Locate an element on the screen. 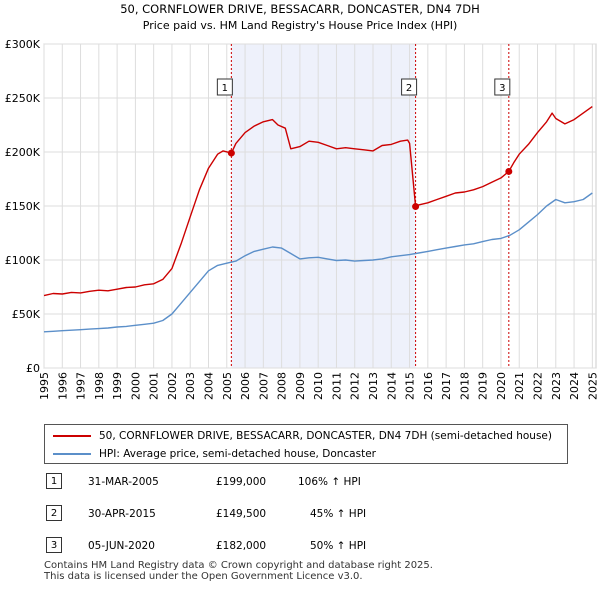 This screenshot has width=600, height=590. legend-hpi-swatch is located at coordinates (72, 454).